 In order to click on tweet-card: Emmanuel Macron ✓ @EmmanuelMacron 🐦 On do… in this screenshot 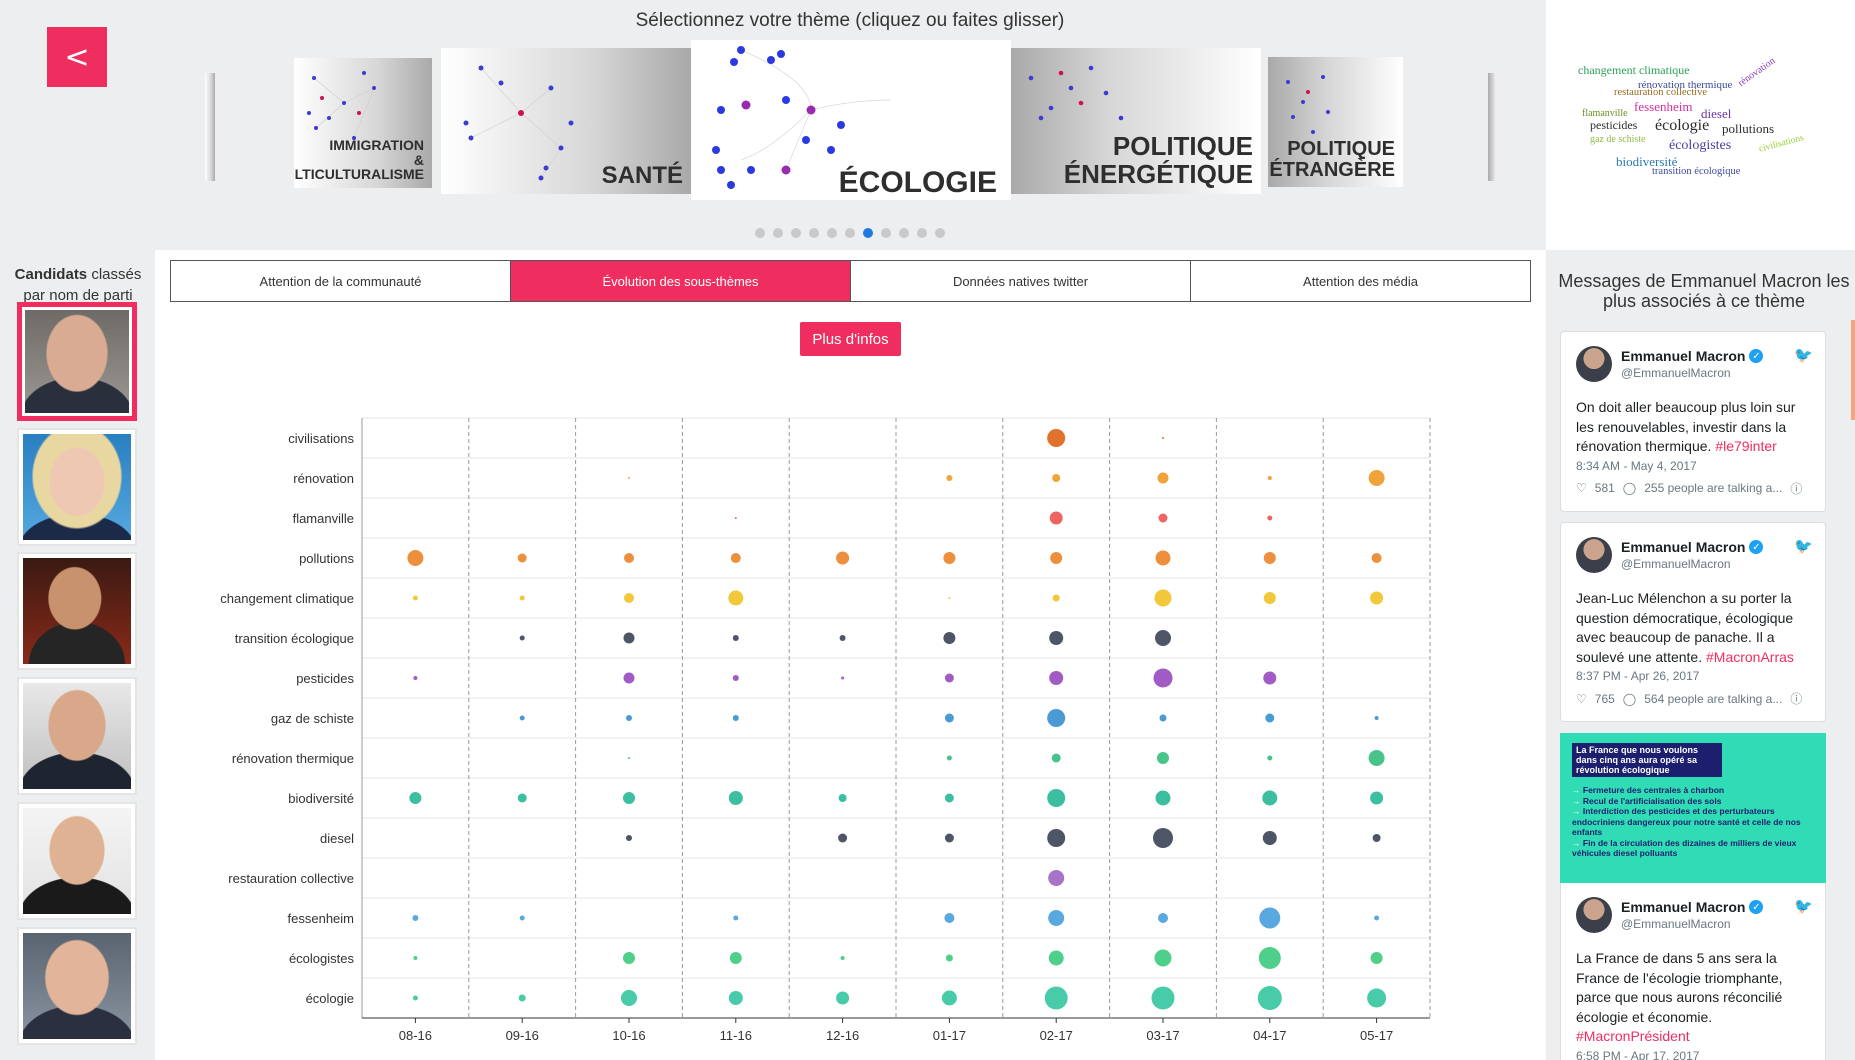, I will do `click(1693, 421)`.